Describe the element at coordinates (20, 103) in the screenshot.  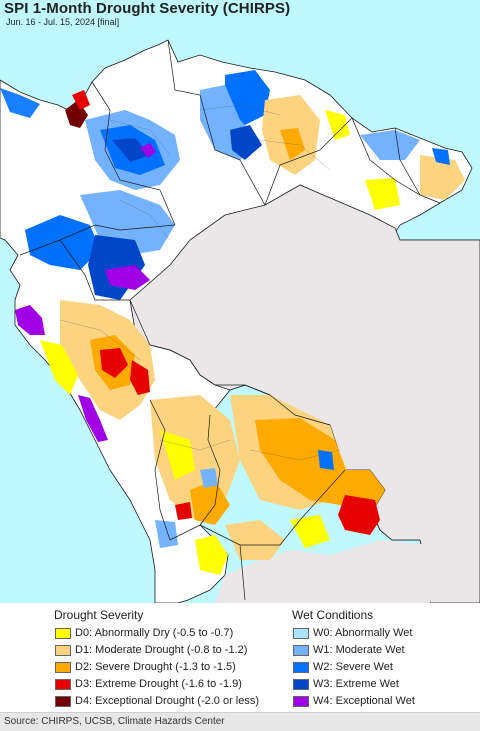
I see `patch-w2-nw` at that location.